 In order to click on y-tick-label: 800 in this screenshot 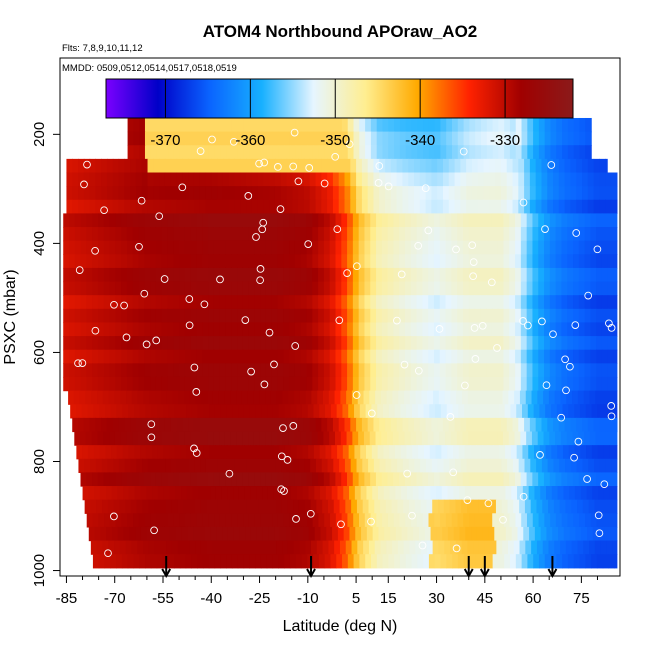, I will do `click(39, 461)`.